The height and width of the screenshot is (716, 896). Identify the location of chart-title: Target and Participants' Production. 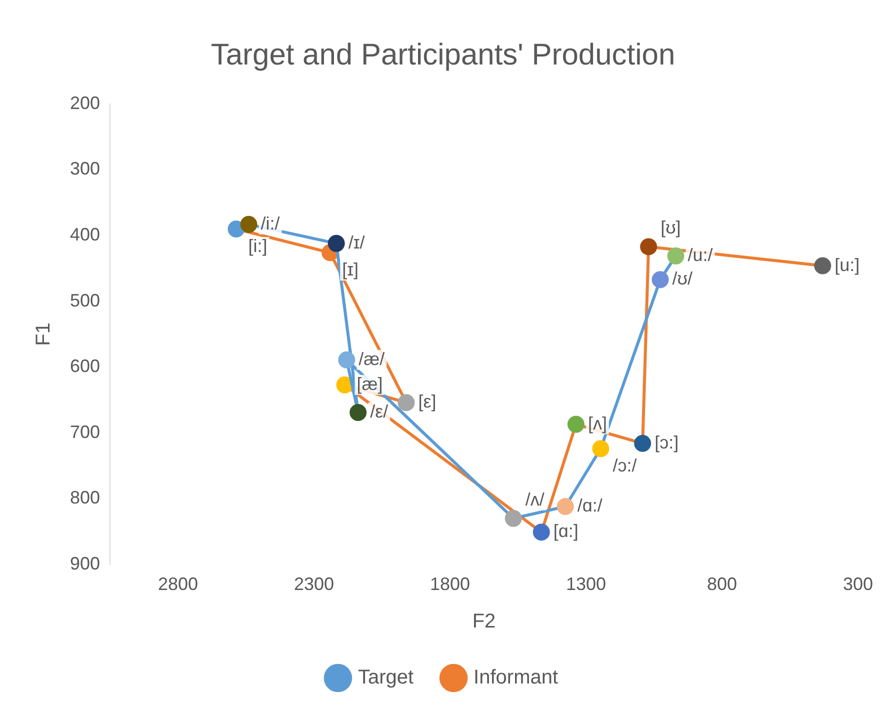
(443, 55).